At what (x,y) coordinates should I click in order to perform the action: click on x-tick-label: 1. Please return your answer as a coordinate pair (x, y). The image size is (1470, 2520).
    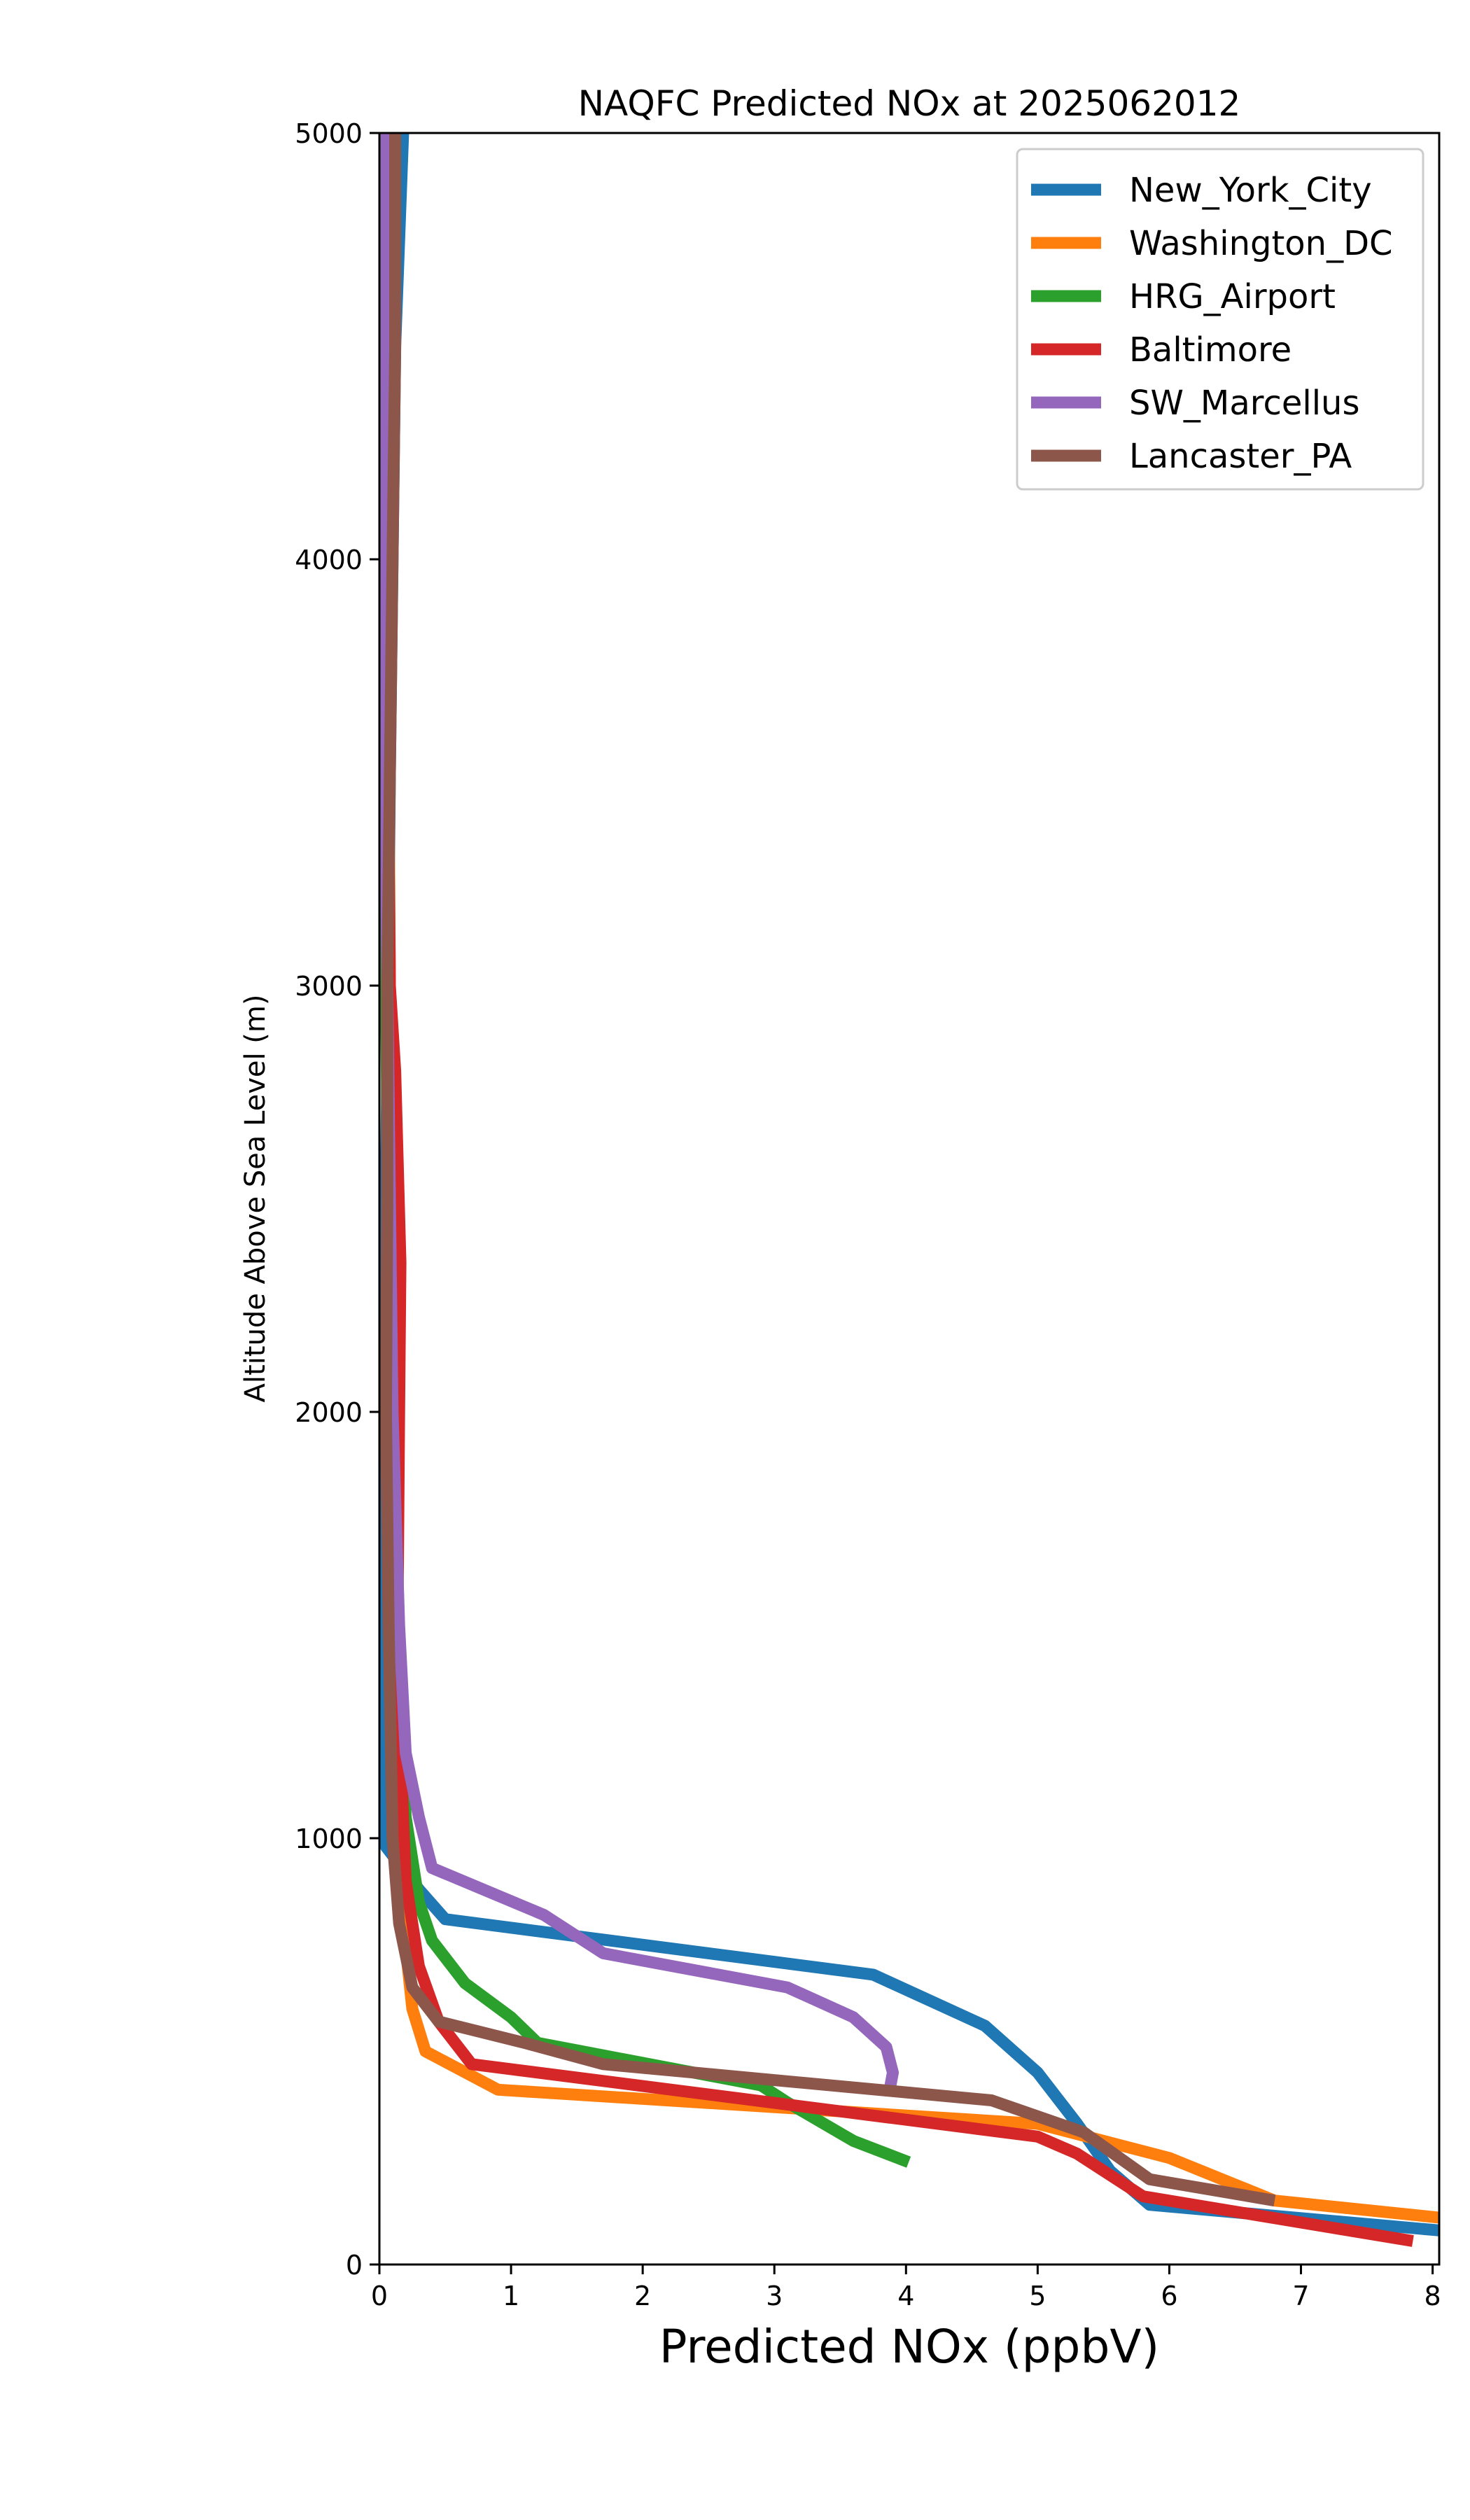
    Looking at the image, I should click on (511, 2296).